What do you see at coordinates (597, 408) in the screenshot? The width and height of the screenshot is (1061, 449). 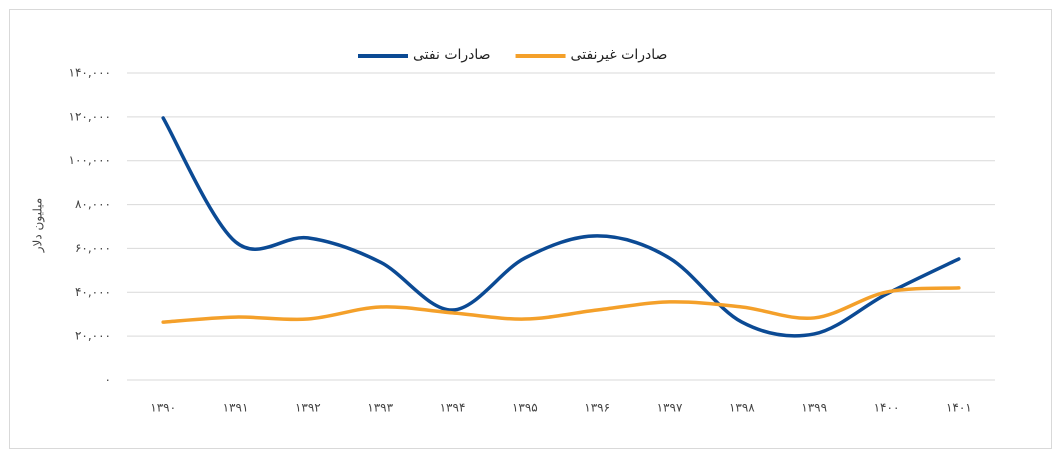 I see `x-tick-label: ۱۳۹۶` at bounding box center [597, 408].